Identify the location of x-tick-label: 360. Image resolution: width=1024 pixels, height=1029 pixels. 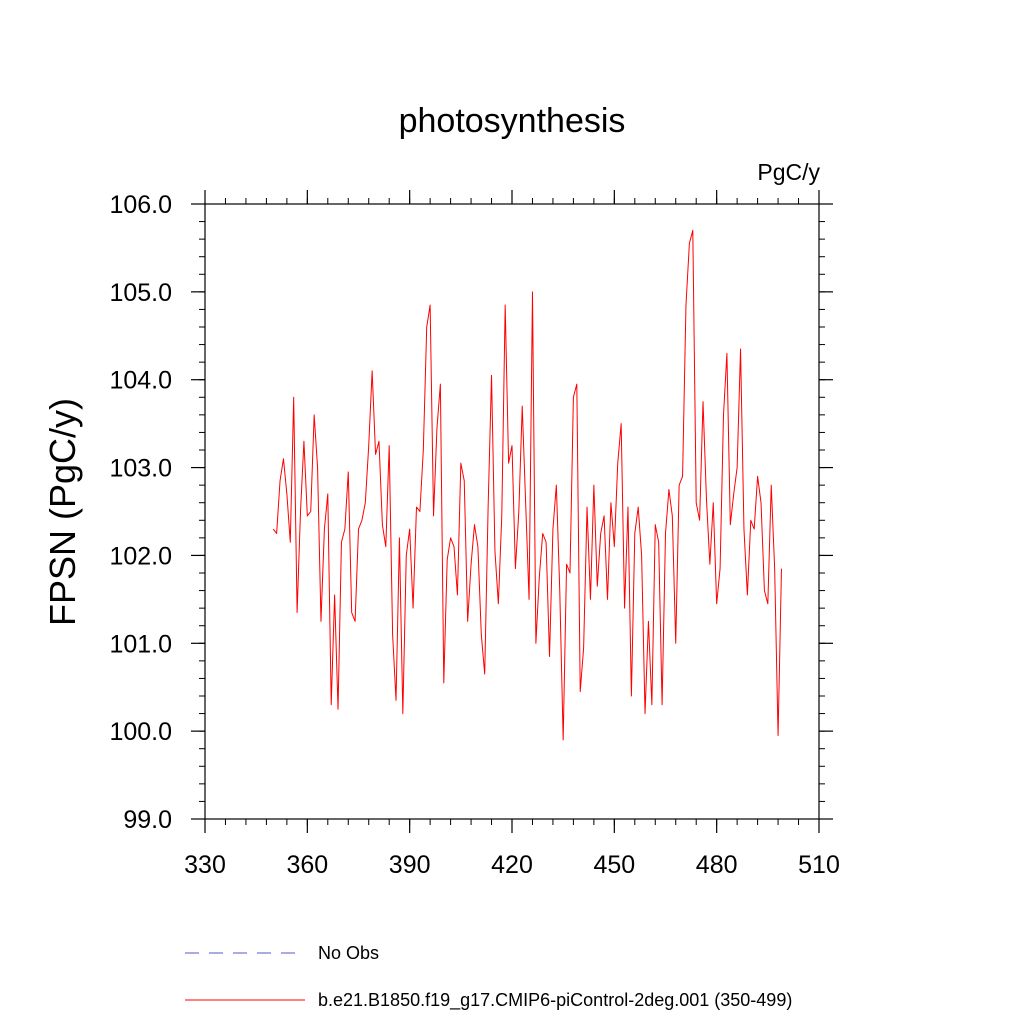
(307, 865).